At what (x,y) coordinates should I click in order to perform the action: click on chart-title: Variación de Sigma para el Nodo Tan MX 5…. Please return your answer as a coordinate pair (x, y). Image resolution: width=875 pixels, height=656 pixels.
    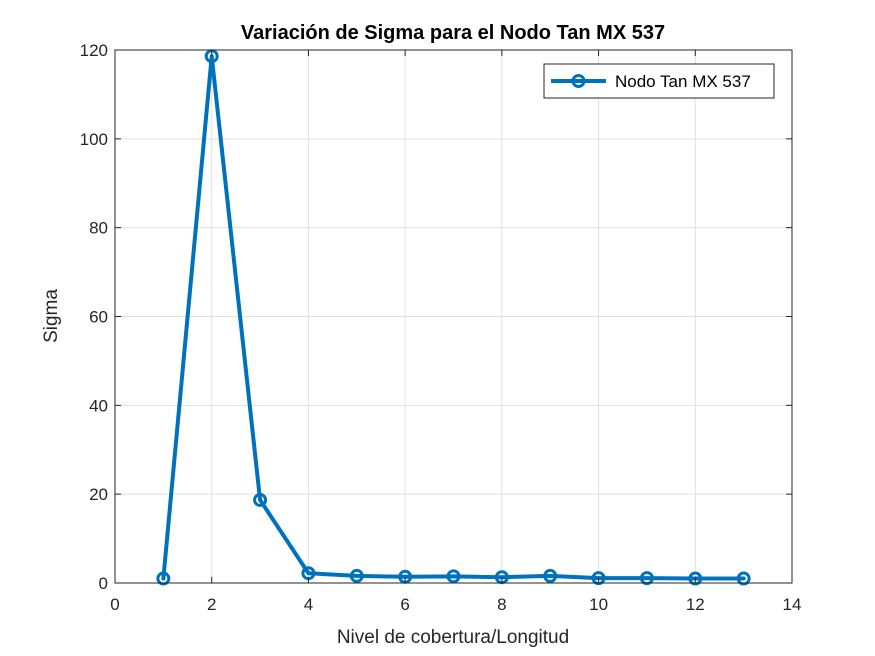
    Looking at the image, I should click on (453, 33).